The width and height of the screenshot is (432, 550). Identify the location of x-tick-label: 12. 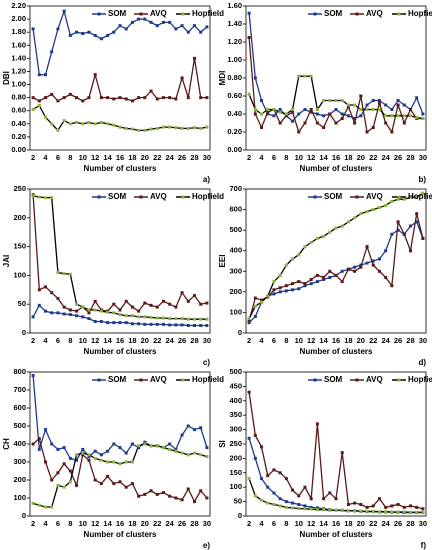
(311, 157).